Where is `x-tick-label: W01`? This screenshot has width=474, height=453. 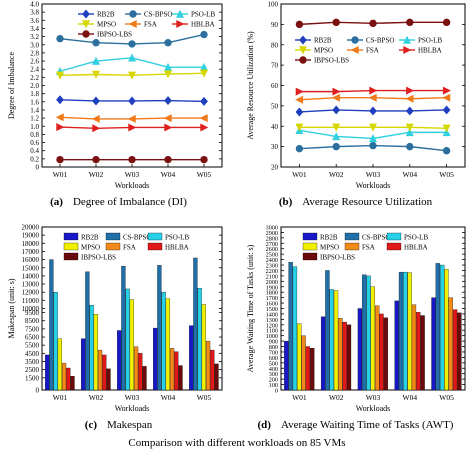
x-tick-label: W01 is located at coordinates (299, 174).